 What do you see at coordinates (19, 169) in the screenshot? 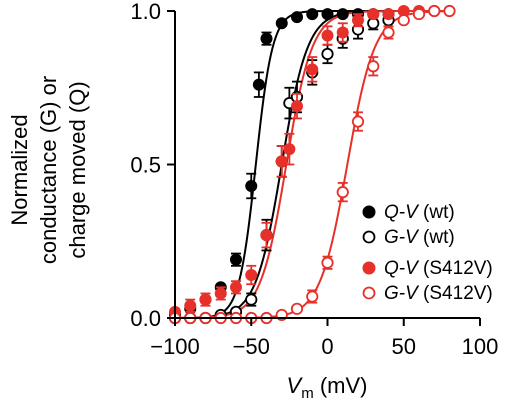
I see `y-axis-title-line: Normalized` at bounding box center [19, 169].